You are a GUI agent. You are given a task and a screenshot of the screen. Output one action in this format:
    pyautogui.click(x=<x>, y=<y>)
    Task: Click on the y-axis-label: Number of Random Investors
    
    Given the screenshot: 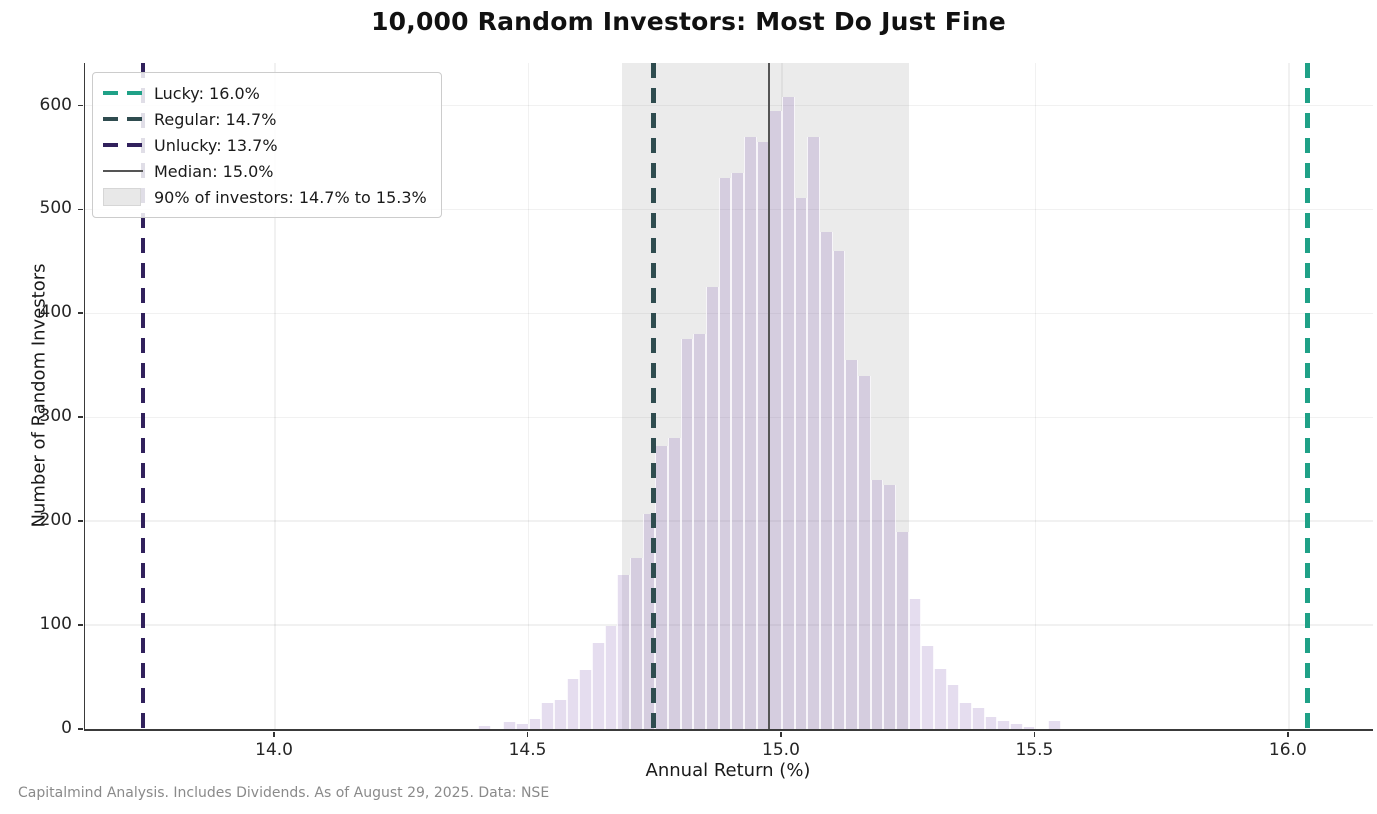 What is the action you would take?
    pyautogui.click(x=39, y=395)
    